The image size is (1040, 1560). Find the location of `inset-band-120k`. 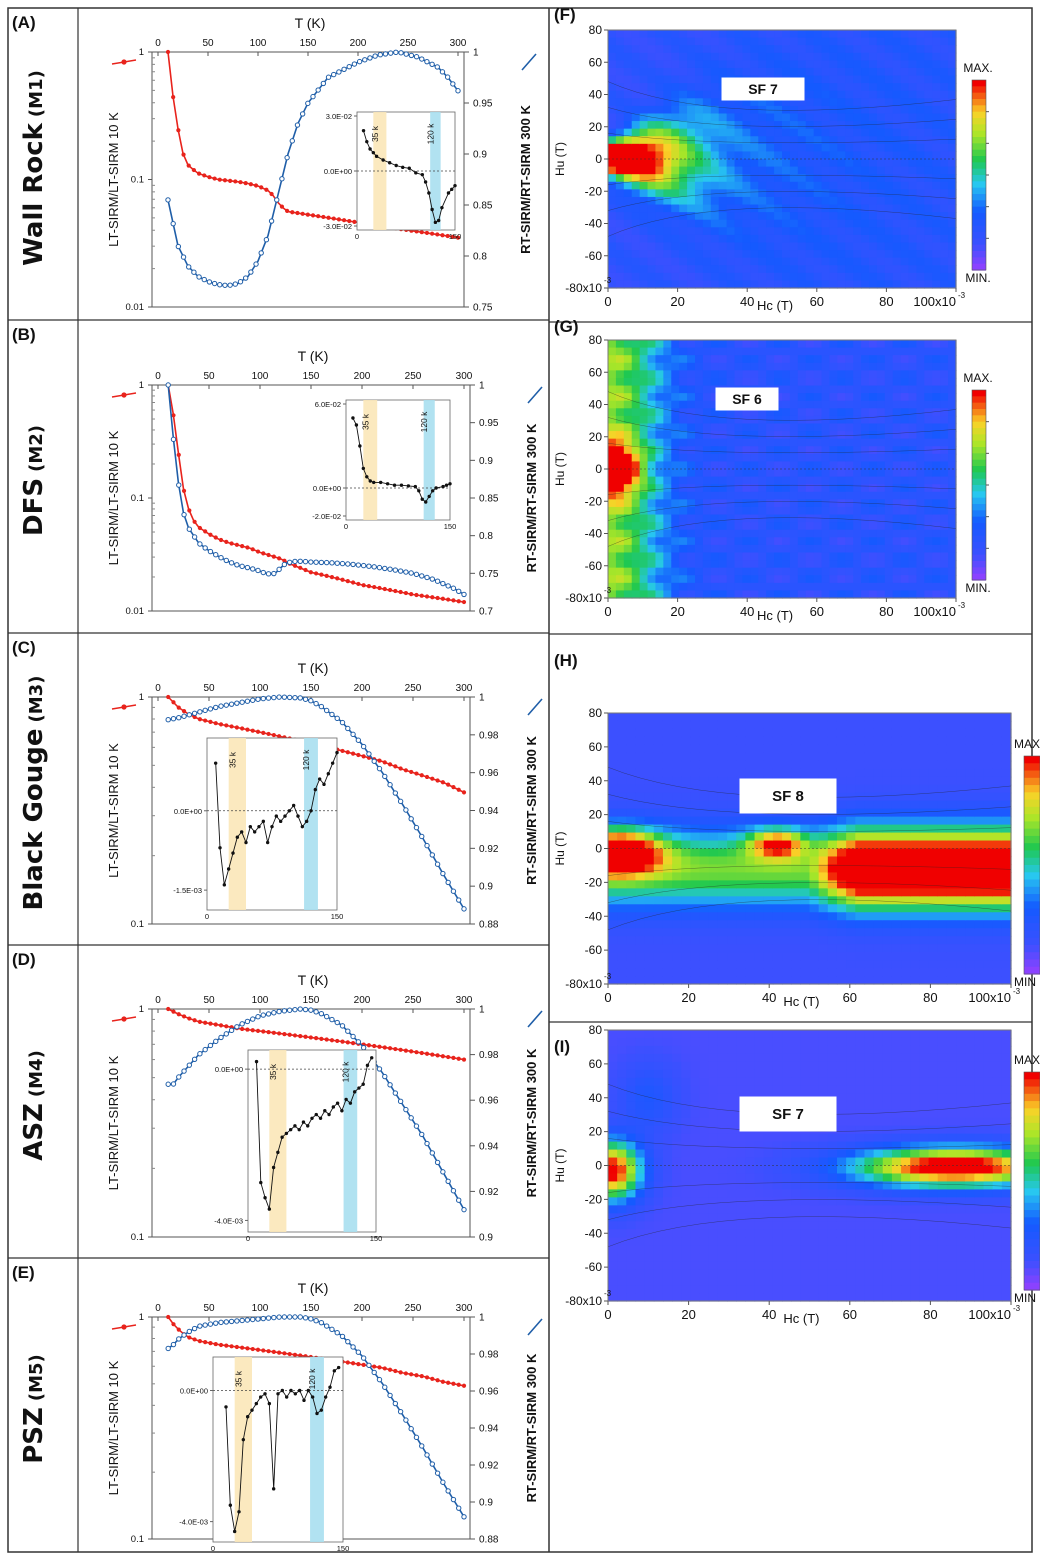

inset-band-120k is located at coordinates (350, 1141).